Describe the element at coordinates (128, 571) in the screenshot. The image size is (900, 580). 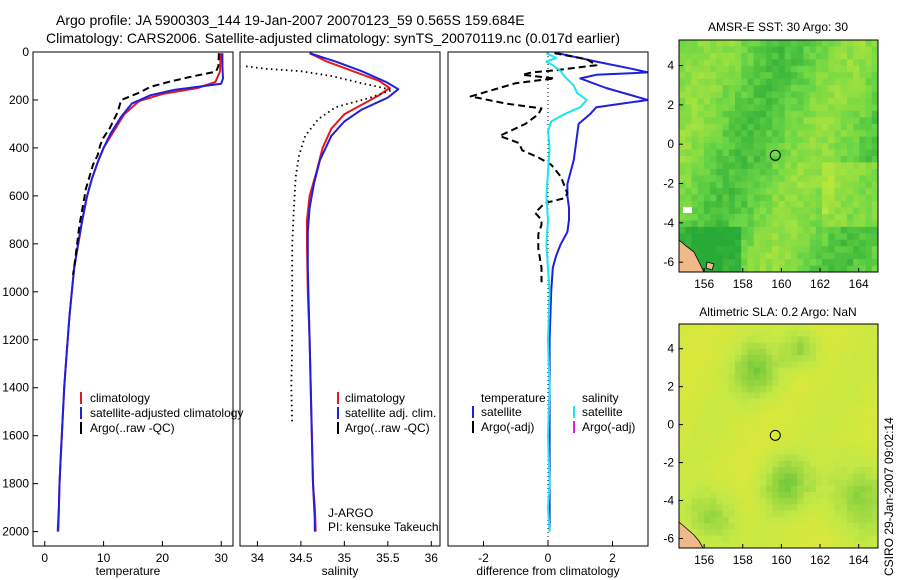
I see `temperature-xlabel: temperature` at that location.